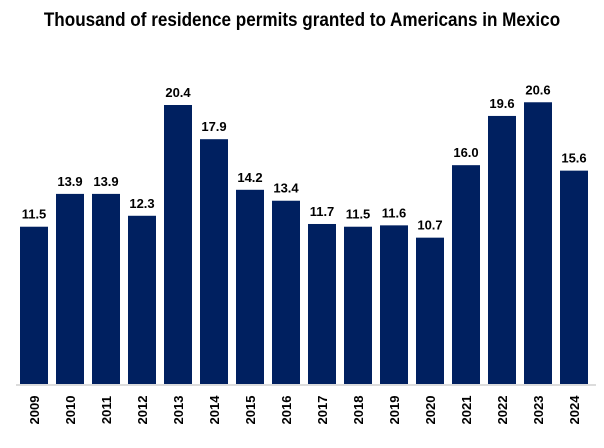 The height and width of the screenshot is (448, 604). I want to click on x-tick-label: 2021, so click(466, 410).